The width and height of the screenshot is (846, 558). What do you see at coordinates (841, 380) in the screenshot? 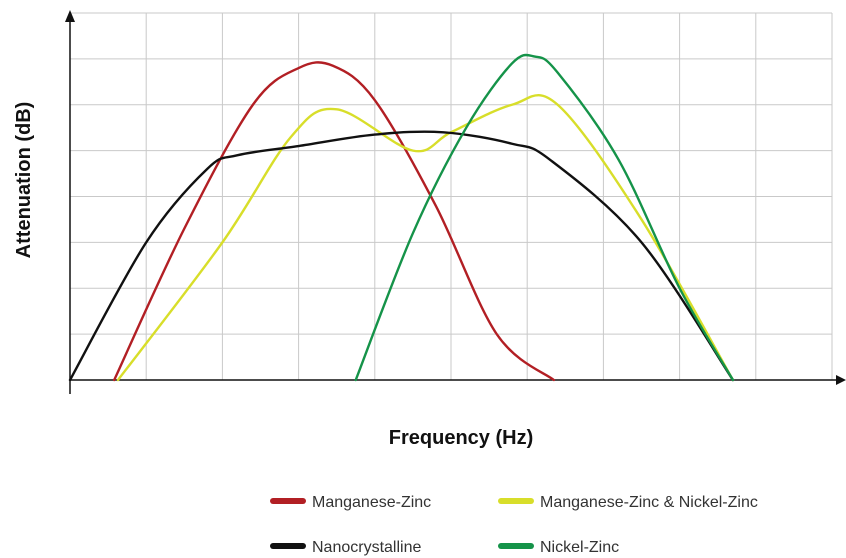
I see `x-axis-arrow` at bounding box center [841, 380].